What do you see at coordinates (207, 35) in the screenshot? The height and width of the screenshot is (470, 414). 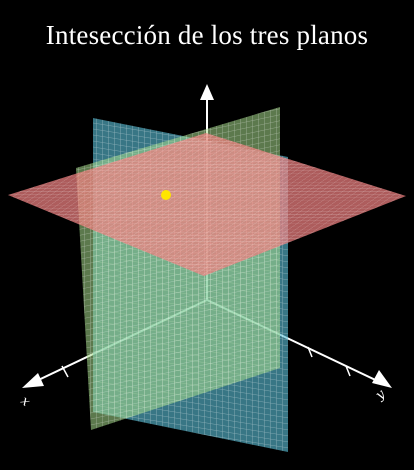 I see `diagram-title: Intesección de los tres planos` at bounding box center [207, 35].